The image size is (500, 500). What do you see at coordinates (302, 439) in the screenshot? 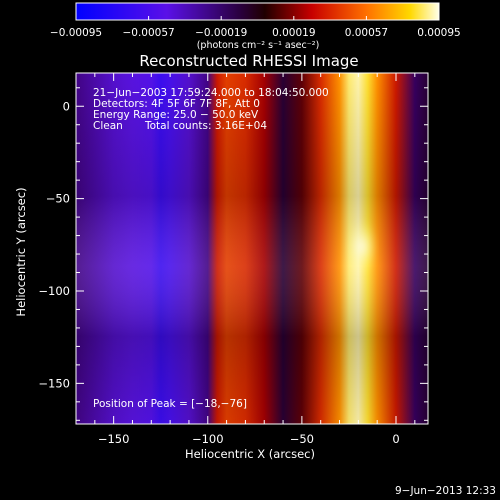
I see `x-tick-label: −50` at bounding box center [302, 439].